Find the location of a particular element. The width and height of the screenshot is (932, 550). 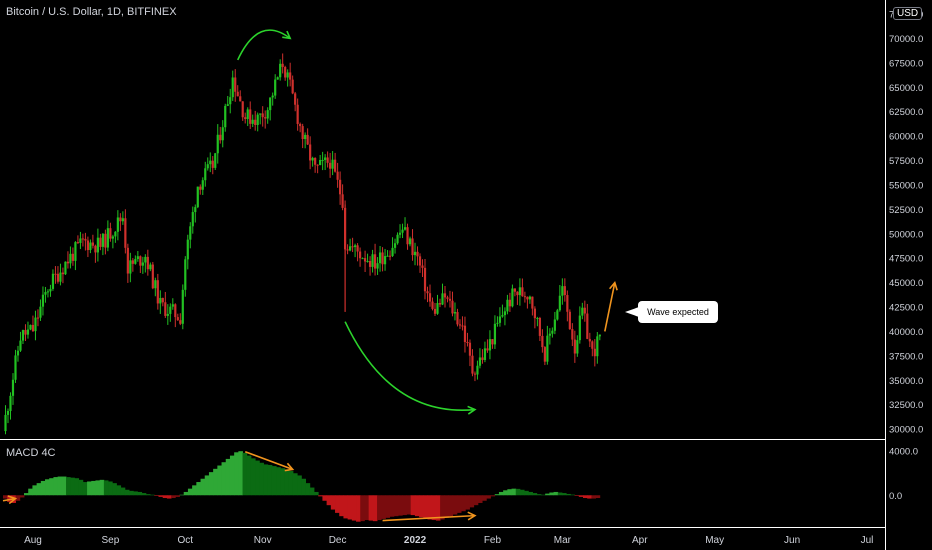

time-axis-labels: Aug Sep Oct Nov Dec 2022 Feb Mar Apr May Jun Jul is located at coordinates (448, 540).